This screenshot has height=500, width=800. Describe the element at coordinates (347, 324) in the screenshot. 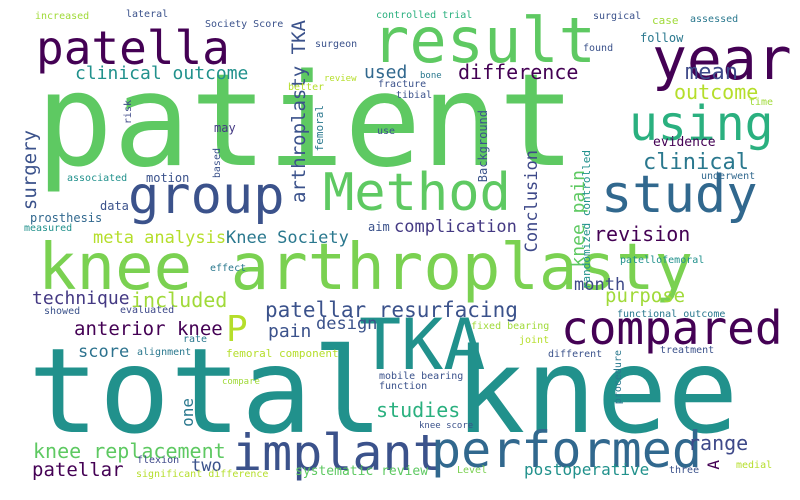

I see `word-design: design` at that location.